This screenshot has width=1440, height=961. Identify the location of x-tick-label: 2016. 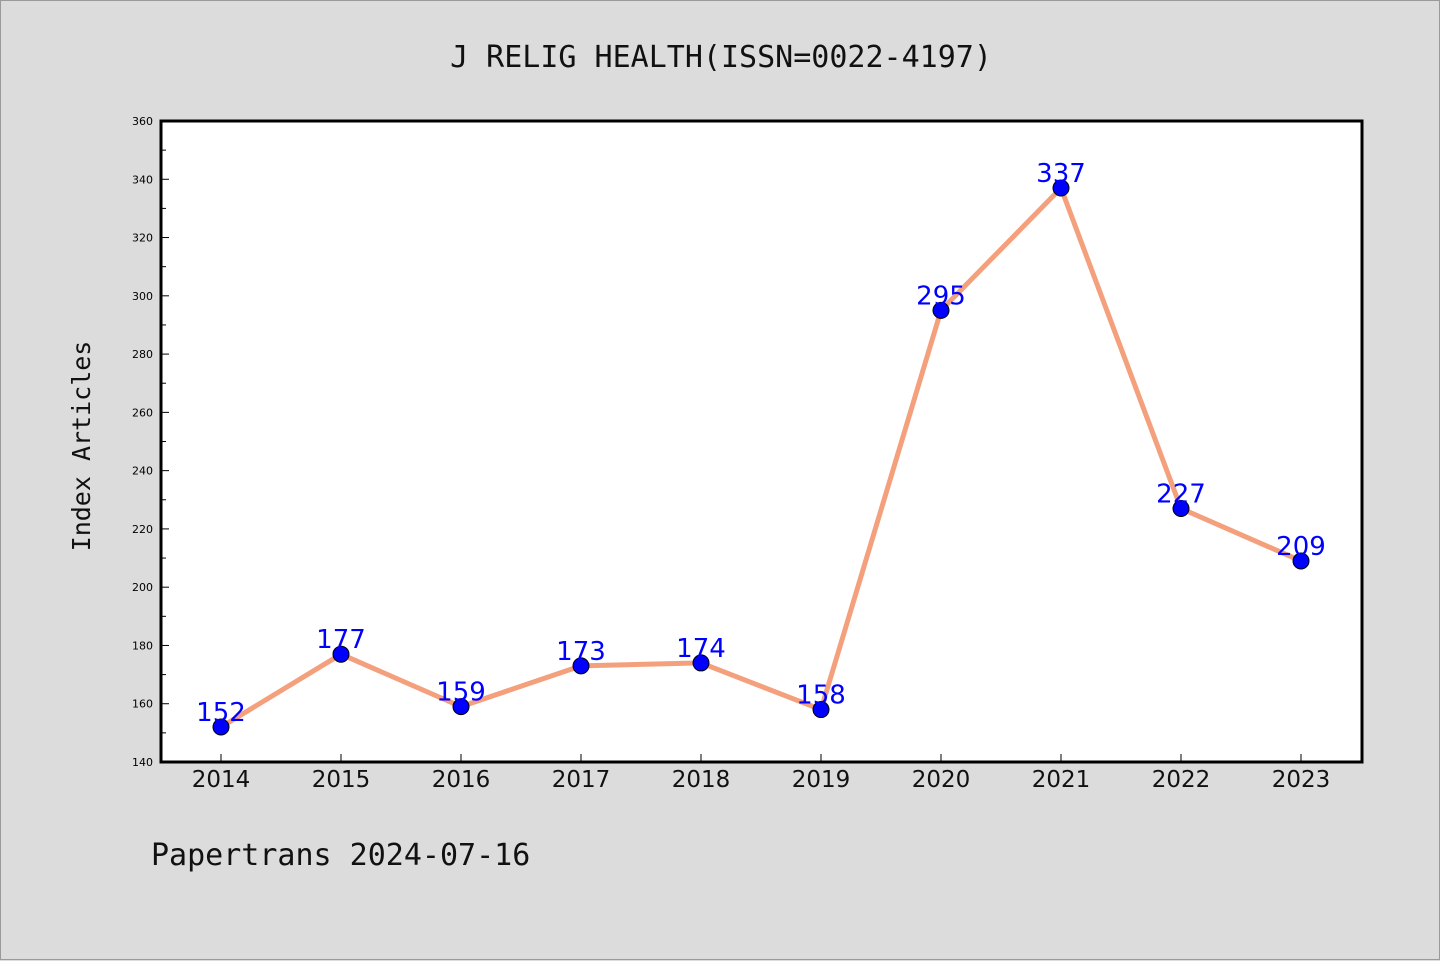
(461, 780).